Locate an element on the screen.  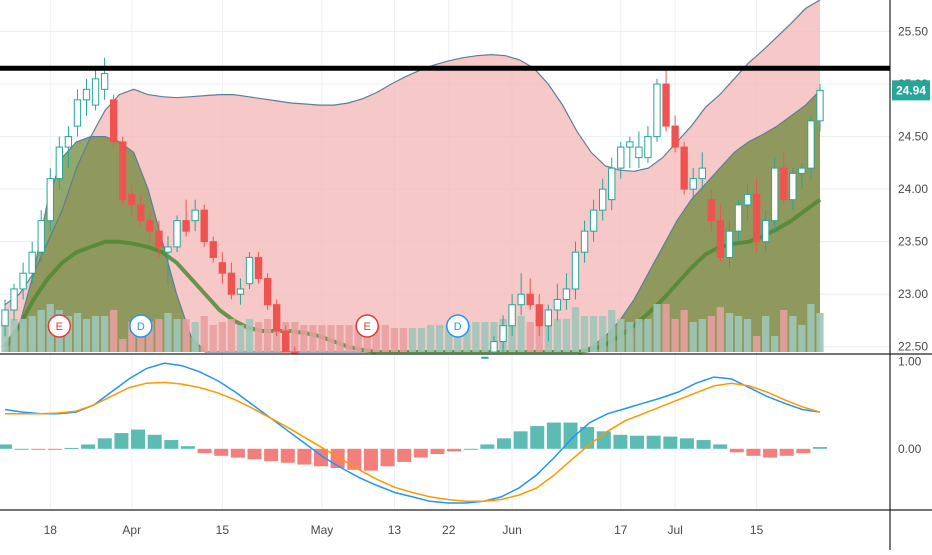
time-tick-label: 13 is located at coordinates (395, 530).